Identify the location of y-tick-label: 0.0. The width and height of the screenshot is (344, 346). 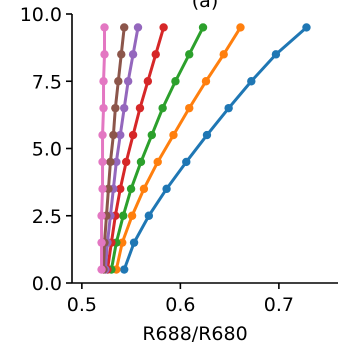
(47, 284).